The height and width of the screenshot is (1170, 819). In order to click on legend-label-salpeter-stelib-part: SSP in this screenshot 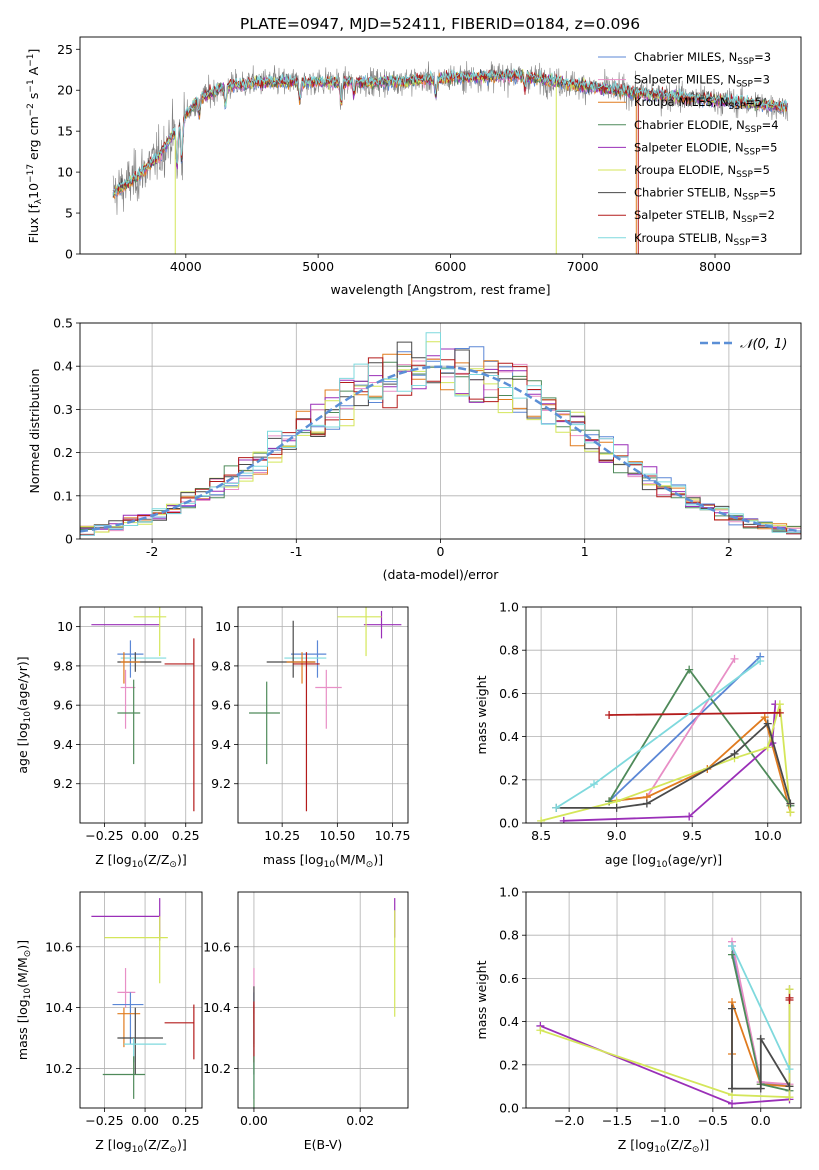, I will do `click(749, 220)`.